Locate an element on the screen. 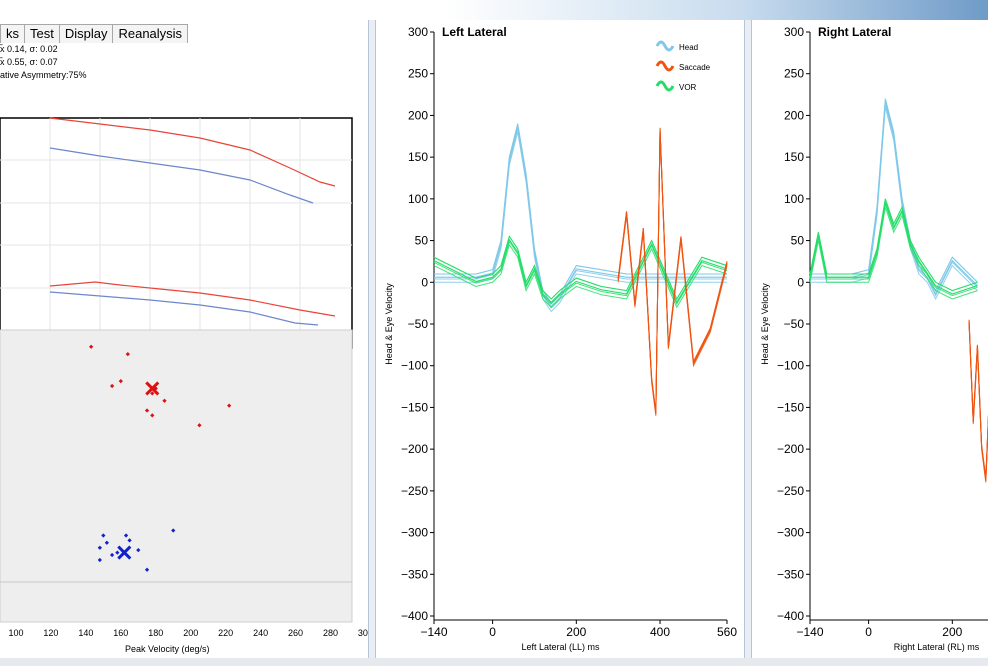 This screenshot has height=666, width=988. legend-item-head: Head is located at coordinates (676, 46).